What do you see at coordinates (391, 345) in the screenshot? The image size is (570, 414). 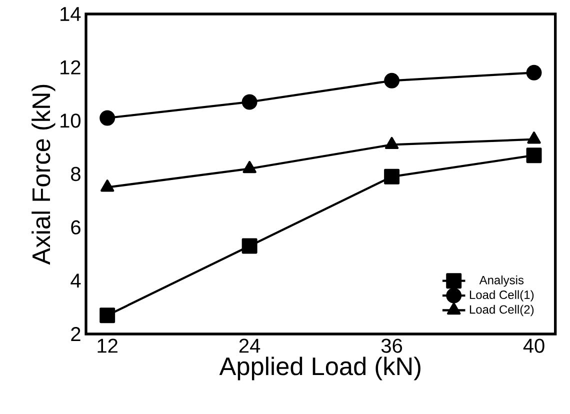 I see `x-tick-label: 36` at bounding box center [391, 345].